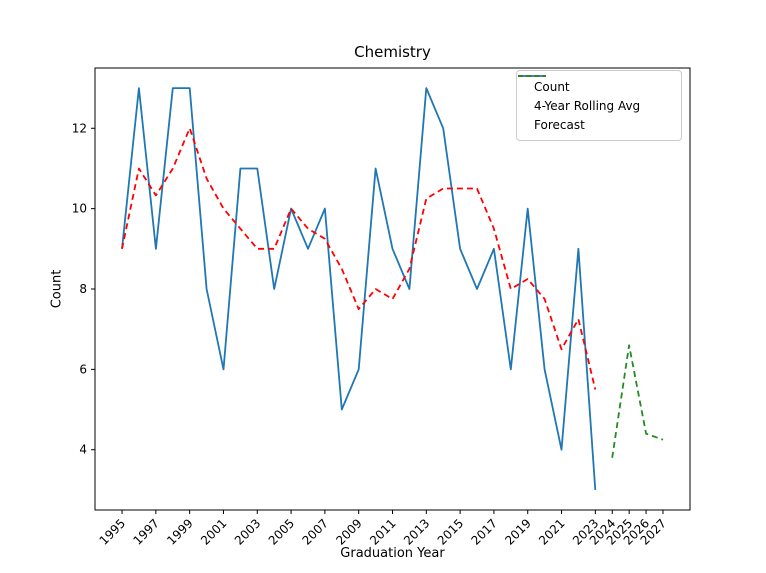 The width and height of the screenshot is (766, 573). I want to click on x-tick-label: 1995, so click(112, 531).